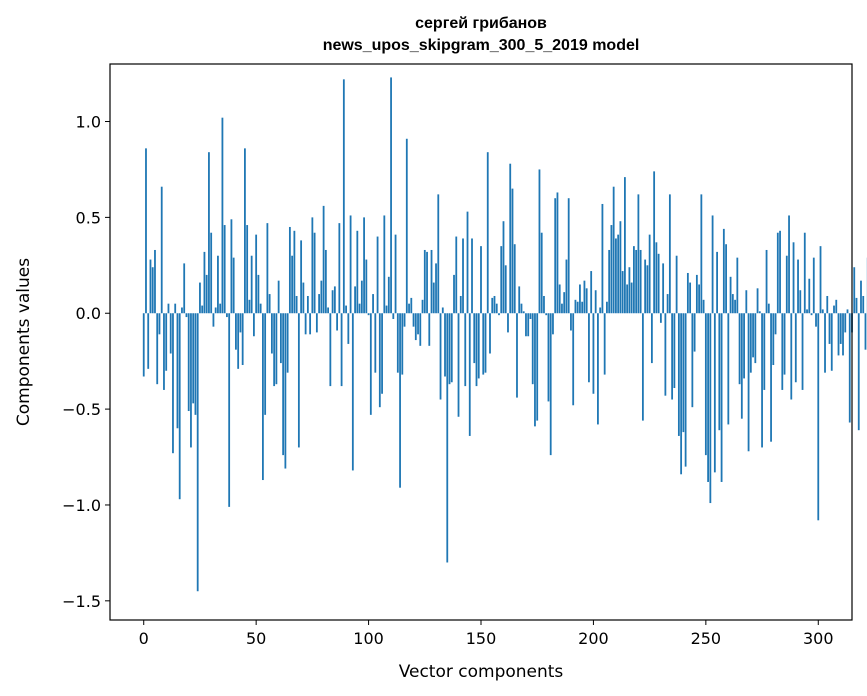 This screenshot has width=867, height=696. What do you see at coordinates (24, 342) in the screenshot?
I see `y-axis-label: Components values` at bounding box center [24, 342].